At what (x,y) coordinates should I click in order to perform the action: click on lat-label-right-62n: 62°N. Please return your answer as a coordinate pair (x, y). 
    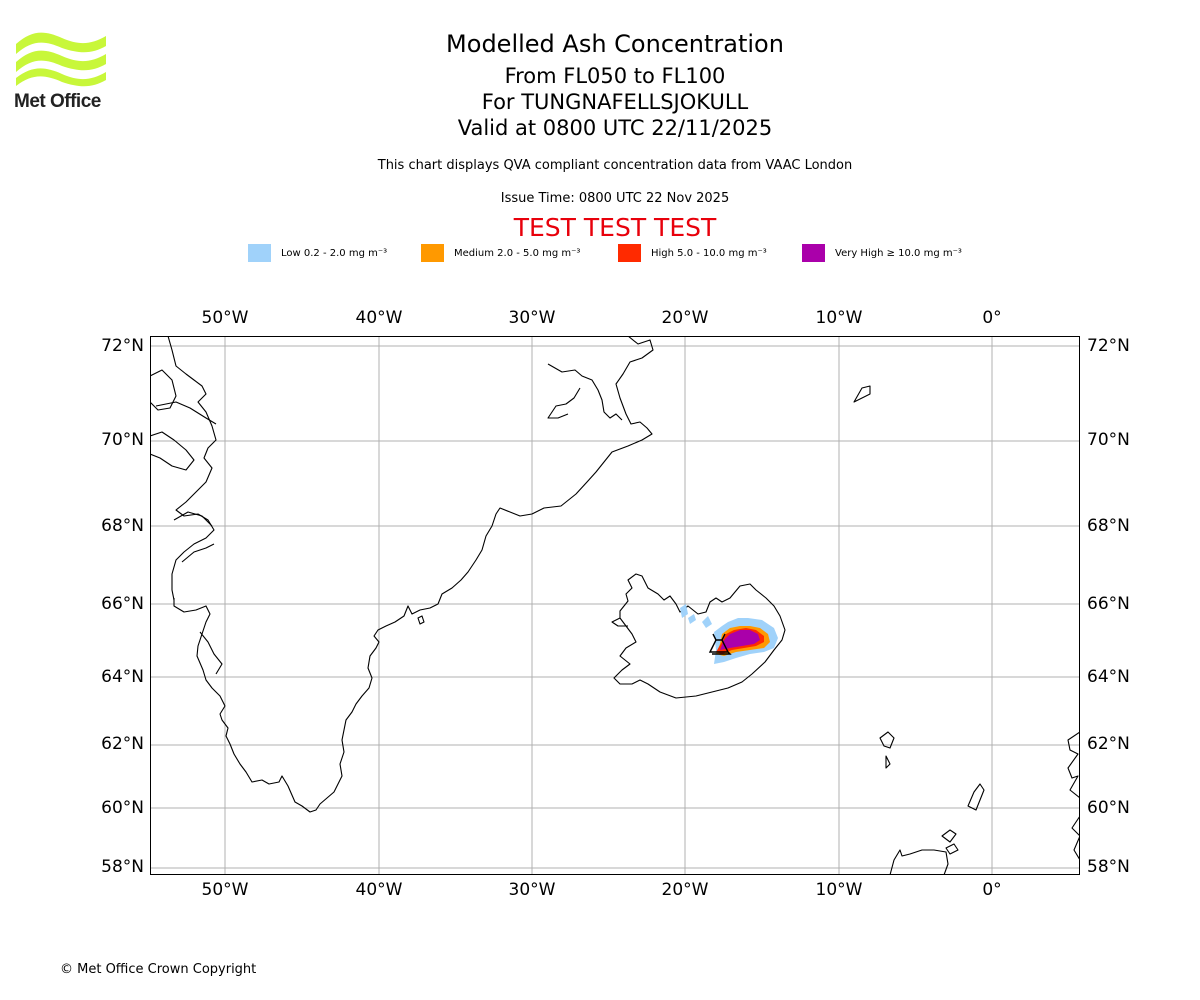
    Looking at the image, I should click on (1108, 744).